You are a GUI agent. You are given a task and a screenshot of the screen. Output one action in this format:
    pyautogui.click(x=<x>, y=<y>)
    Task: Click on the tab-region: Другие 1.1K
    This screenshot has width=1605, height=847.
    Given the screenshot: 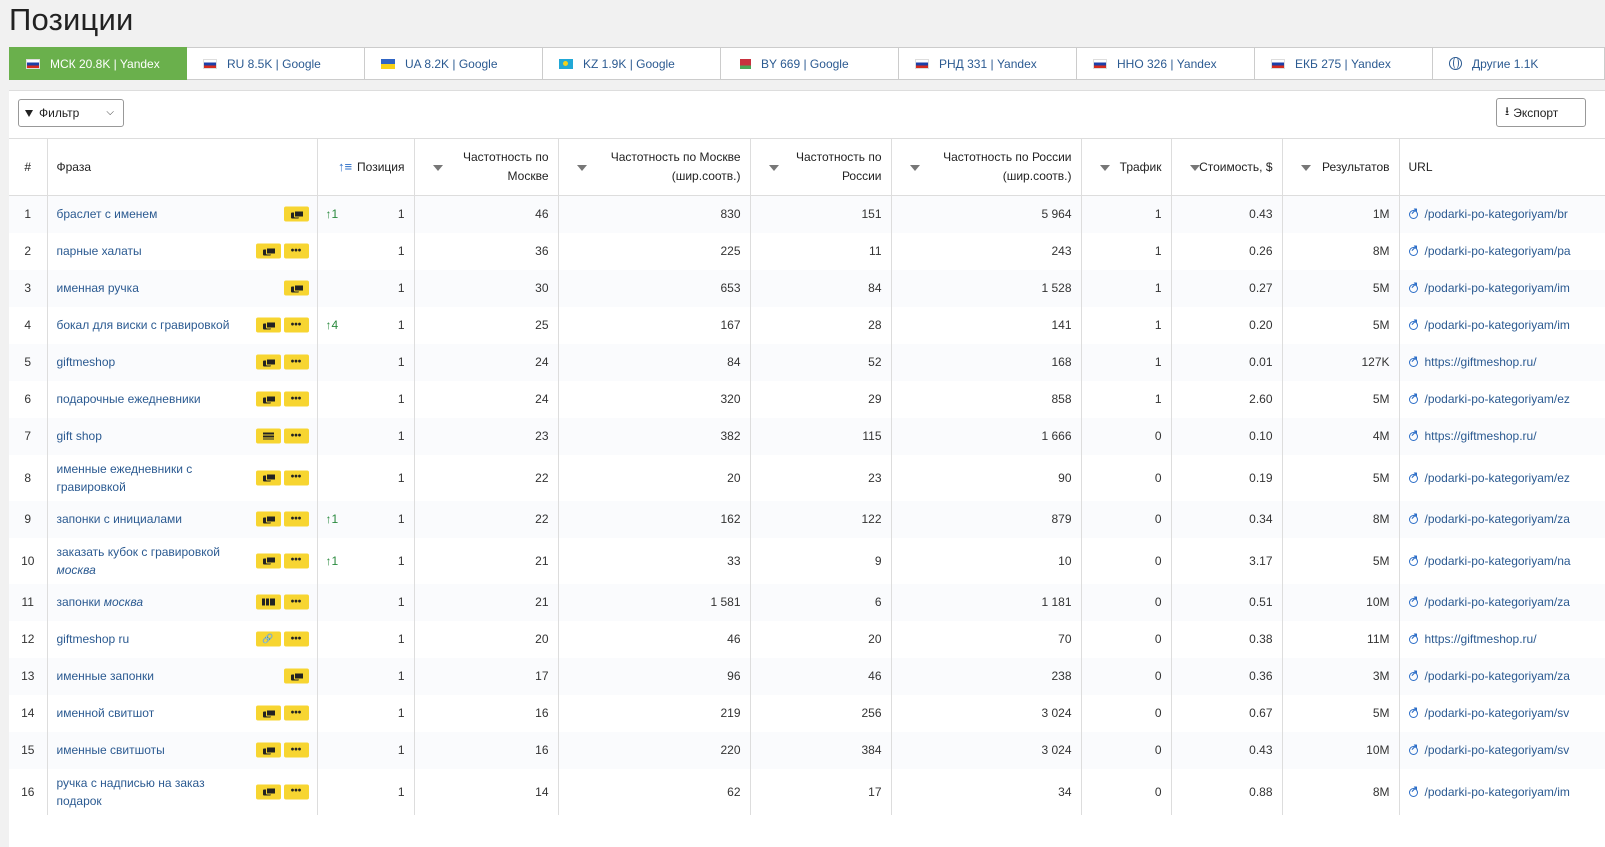 What is the action you would take?
    pyautogui.click(x=1519, y=63)
    